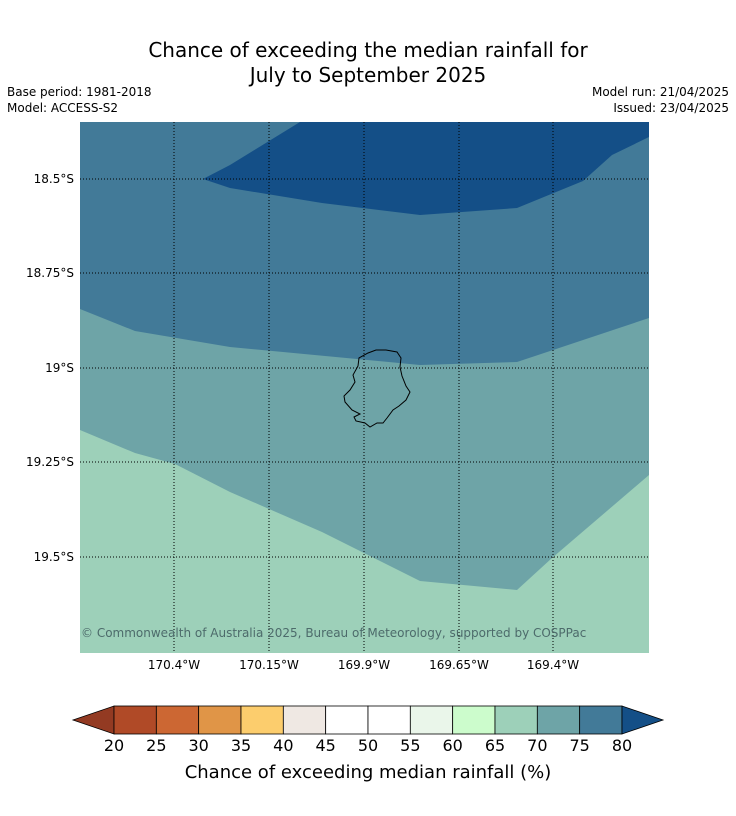  Describe the element at coordinates (283, 745) in the screenshot. I see `colorbar-tick-40: 40` at that location.